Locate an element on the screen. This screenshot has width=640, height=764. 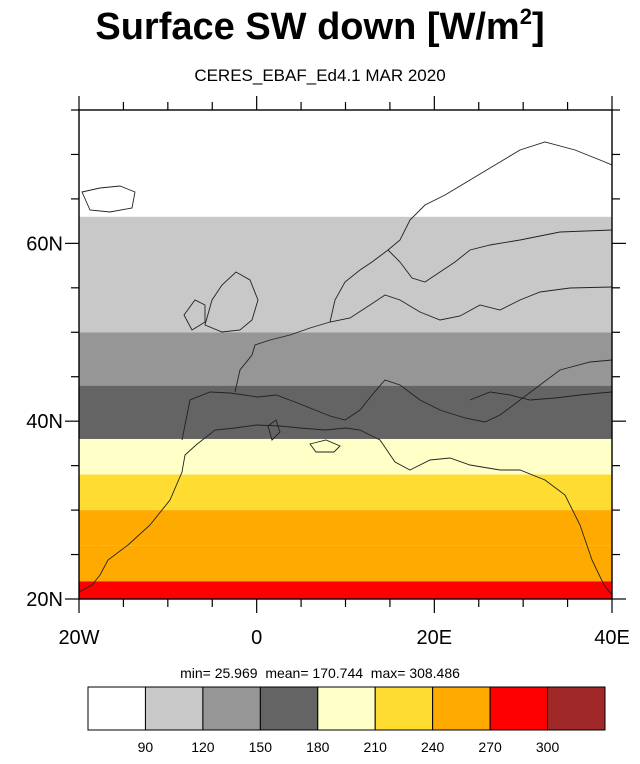
colorbar-label: 210 is located at coordinates (376, 747).